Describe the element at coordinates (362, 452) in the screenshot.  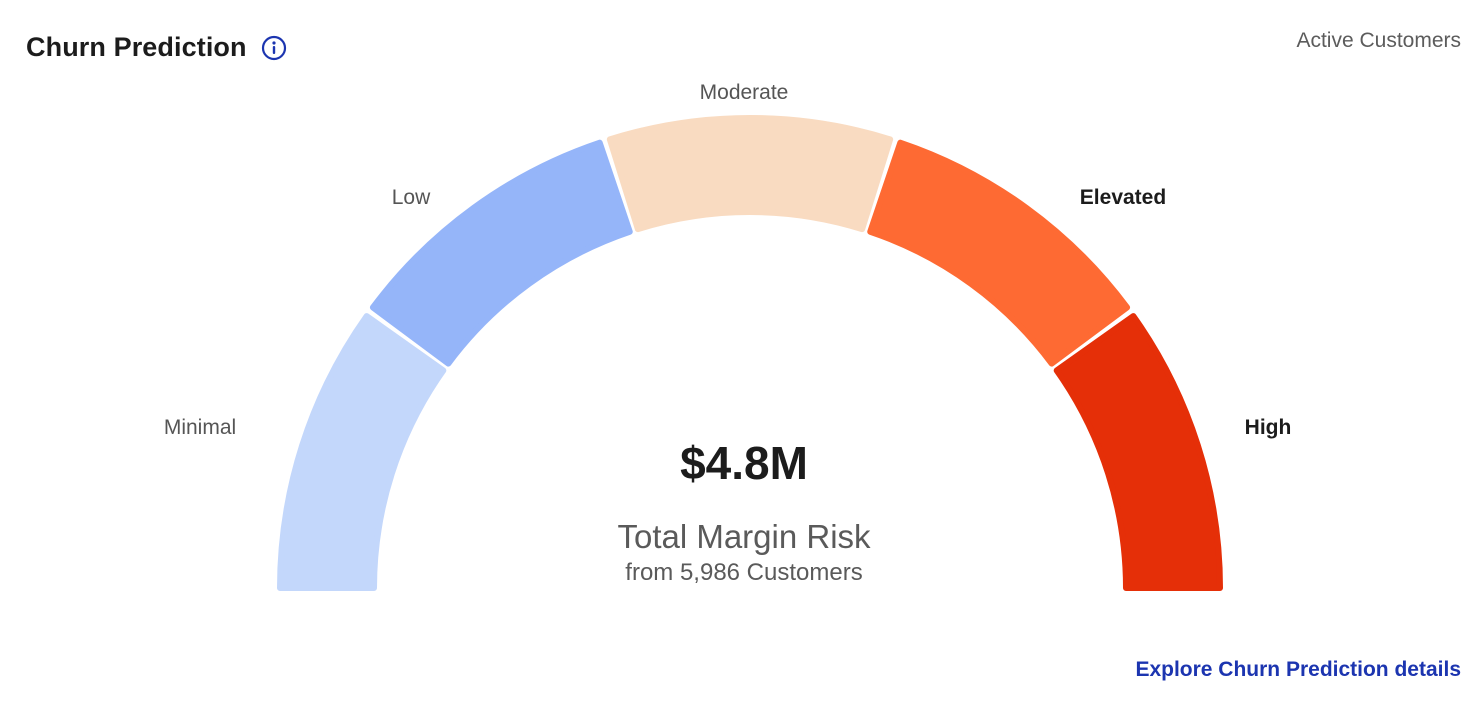
I see `gauge-segment-minimal` at that location.